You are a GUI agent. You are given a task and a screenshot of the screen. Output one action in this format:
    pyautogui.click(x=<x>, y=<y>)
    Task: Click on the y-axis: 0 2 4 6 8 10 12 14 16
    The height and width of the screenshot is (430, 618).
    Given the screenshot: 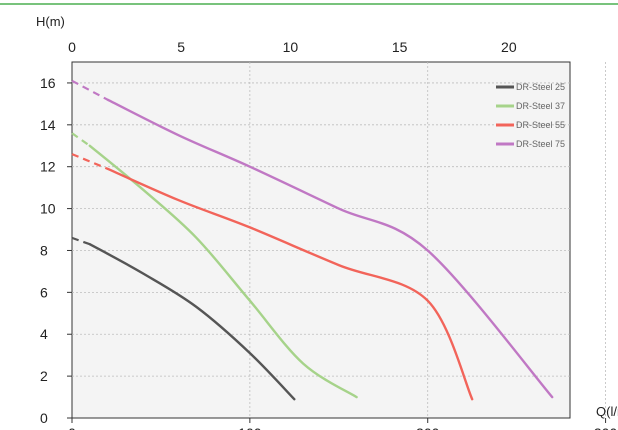 What is the action you would take?
    pyautogui.click(x=56, y=250)
    